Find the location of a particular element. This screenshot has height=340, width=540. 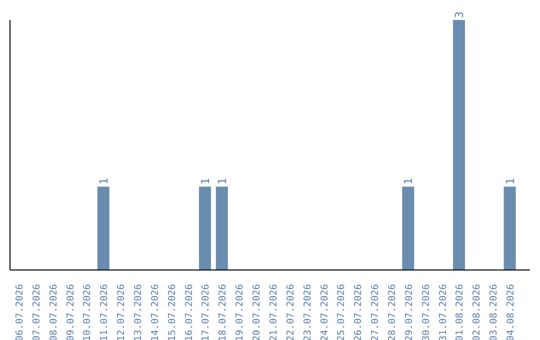

x-tick-label: 16.07.2026 is located at coordinates (189, 312).